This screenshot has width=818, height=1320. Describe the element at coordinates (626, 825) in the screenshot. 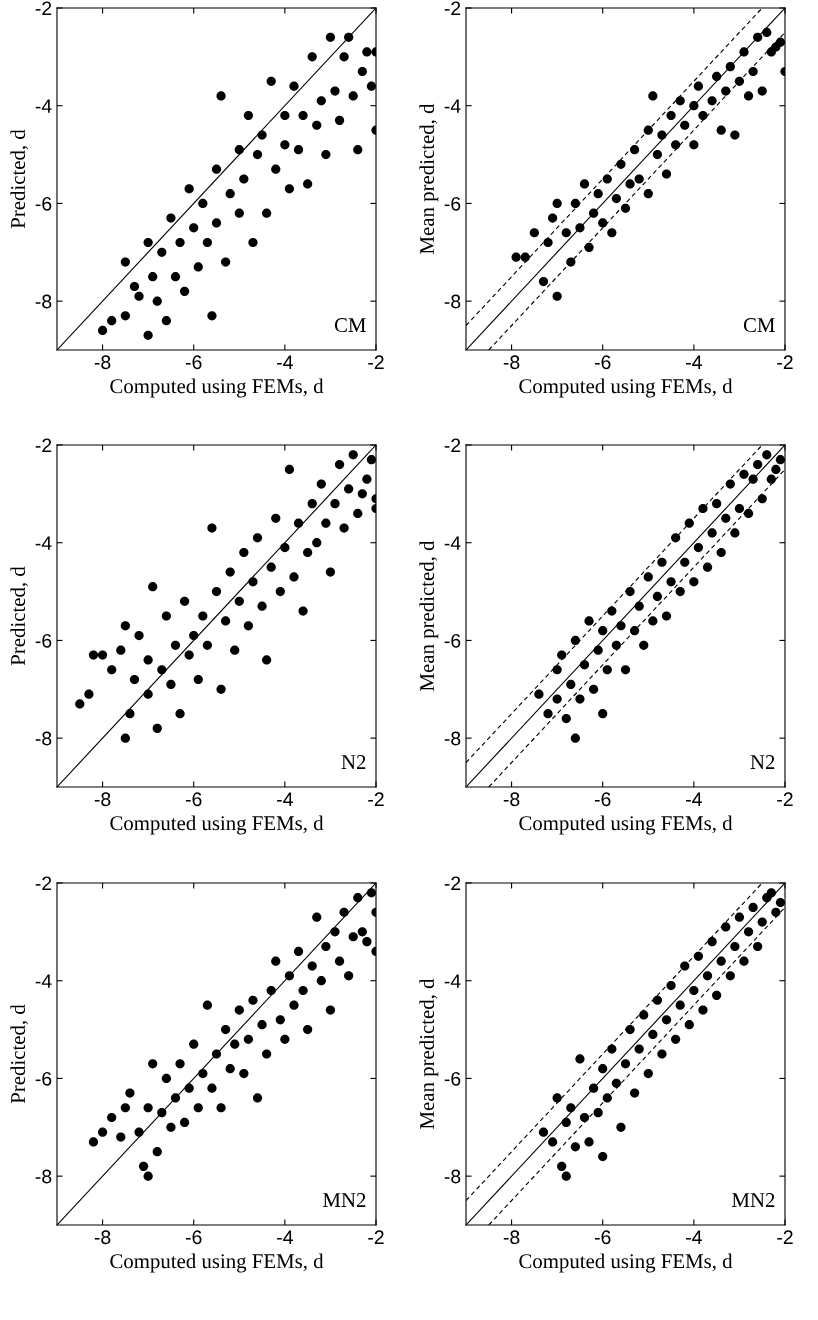

I see `x-axis-title: Computed using FEMs, d` at that location.